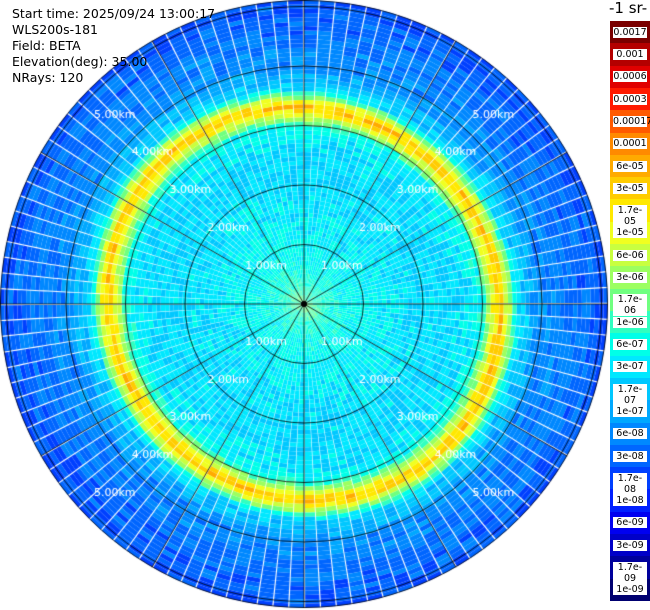 The width and height of the screenshot is (650, 610). I want to click on colorbar-tick-label: 1e-07, so click(630, 411).